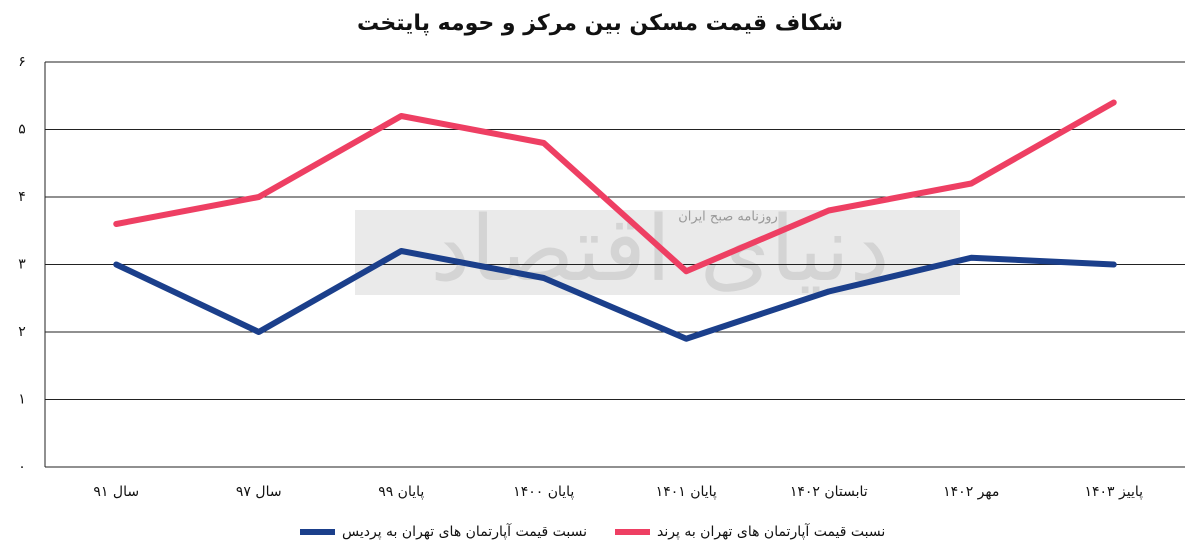 Image resolution: width=1200 pixels, height=554 pixels. I want to click on line, so click(615, 295).